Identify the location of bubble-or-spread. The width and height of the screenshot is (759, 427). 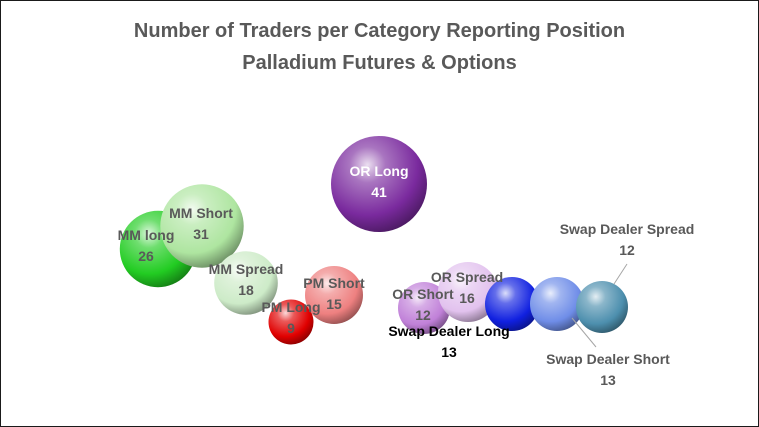
(468, 292).